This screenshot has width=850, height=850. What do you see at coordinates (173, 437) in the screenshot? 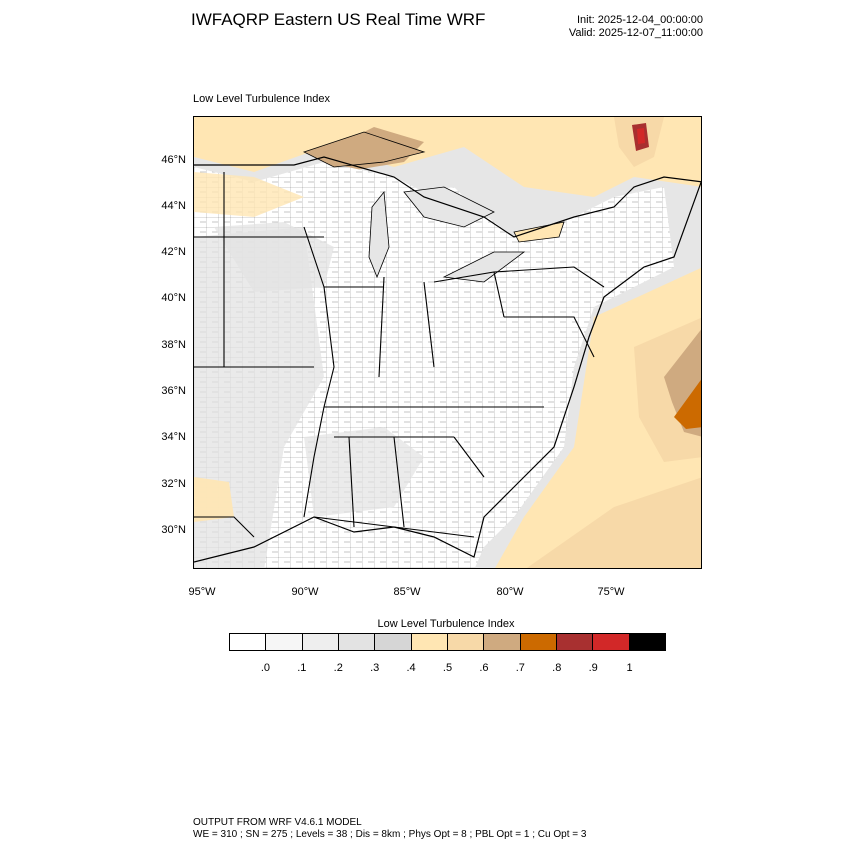
I see `lat-label-34: 34°N` at bounding box center [173, 437].